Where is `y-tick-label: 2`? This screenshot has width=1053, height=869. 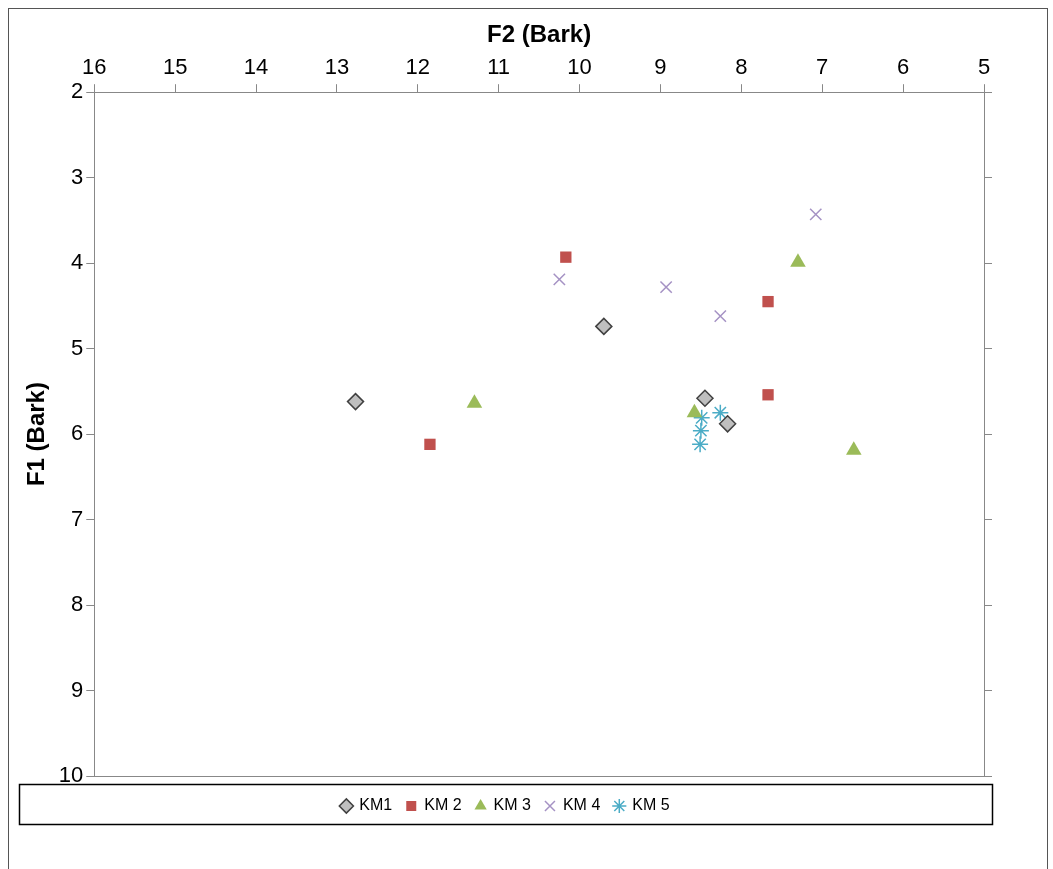 y-tick-label: 2 is located at coordinates (77, 91).